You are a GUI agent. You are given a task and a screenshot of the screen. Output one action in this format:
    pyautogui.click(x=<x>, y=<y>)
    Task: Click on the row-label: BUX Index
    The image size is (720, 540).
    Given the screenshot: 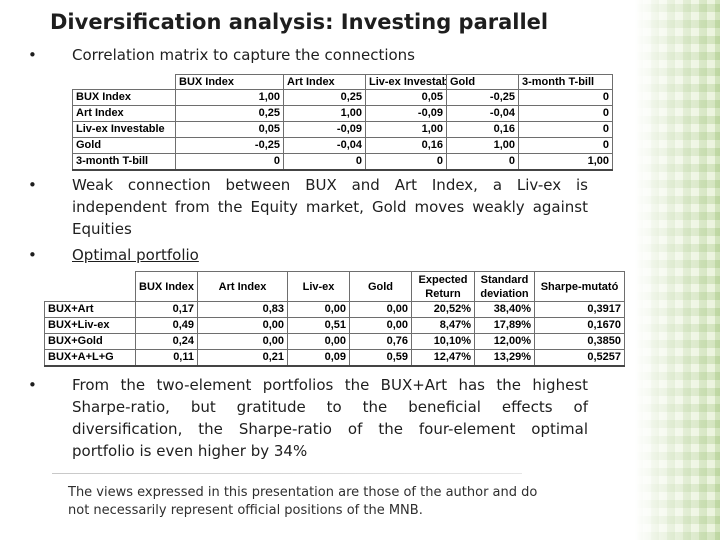 What is the action you would take?
    pyautogui.click(x=124, y=97)
    